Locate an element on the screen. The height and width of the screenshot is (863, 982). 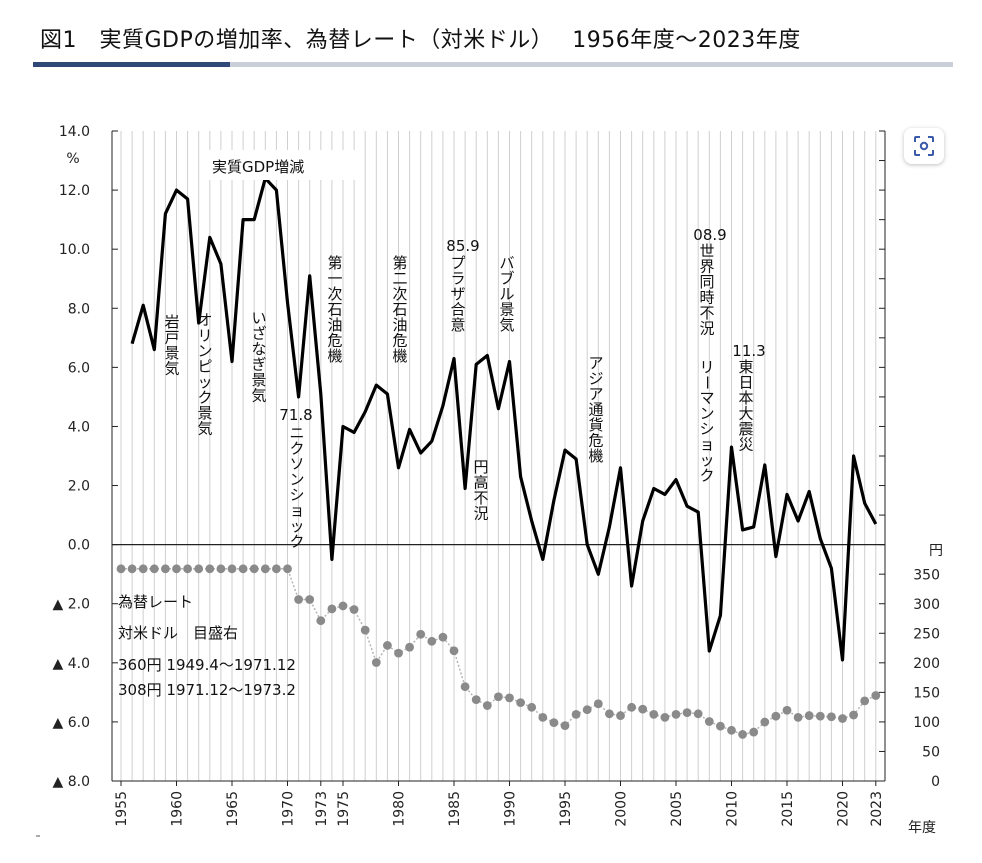
annotation-lehman-date: 08.9 is located at coordinates (709, 235).